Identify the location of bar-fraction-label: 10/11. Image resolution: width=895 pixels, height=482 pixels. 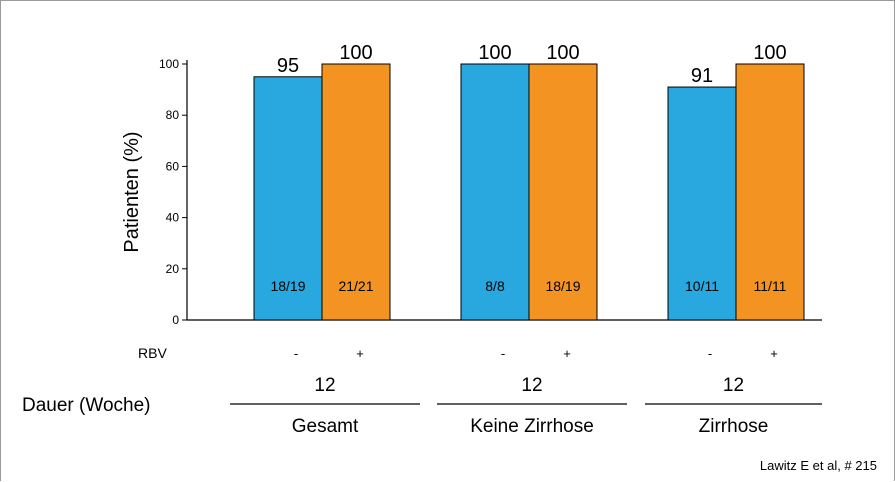
(702, 286).